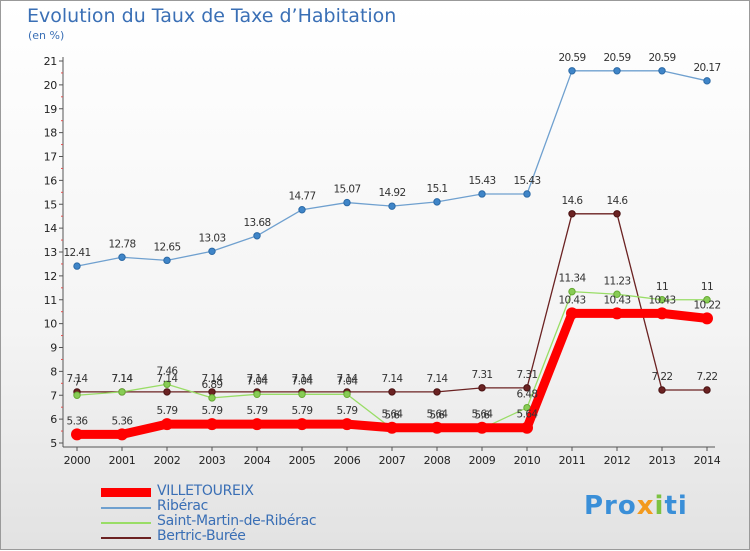 The height and width of the screenshot is (551, 750). What do you see at coordinates (123, 421) in the screenshot?
I see `data-label-villetoureix: 5.36` at bounding box center [123, 421].